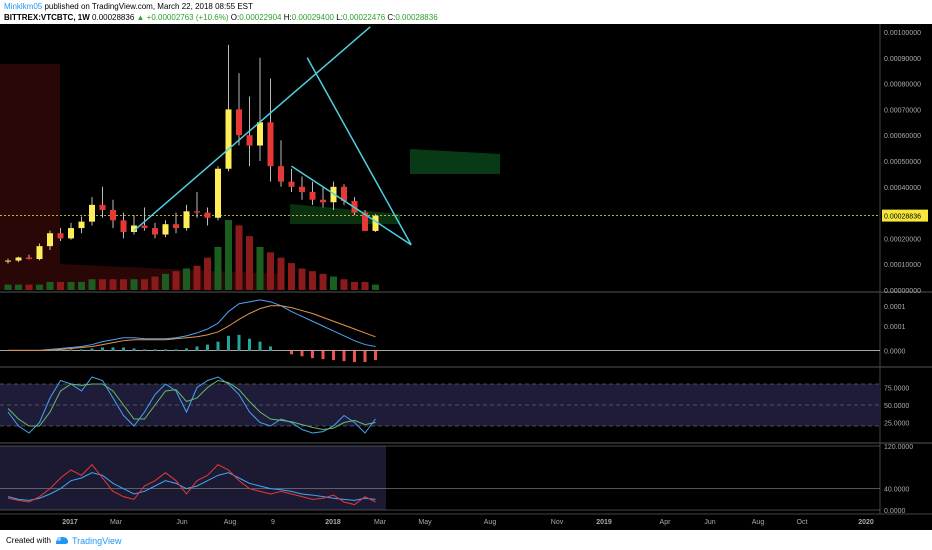 This screenshot has height=550, width=932. What do you see at coordinates (666, 522) in the screenshot?
I see `time-tick-label: Apr` at bounding box center [666, 522].